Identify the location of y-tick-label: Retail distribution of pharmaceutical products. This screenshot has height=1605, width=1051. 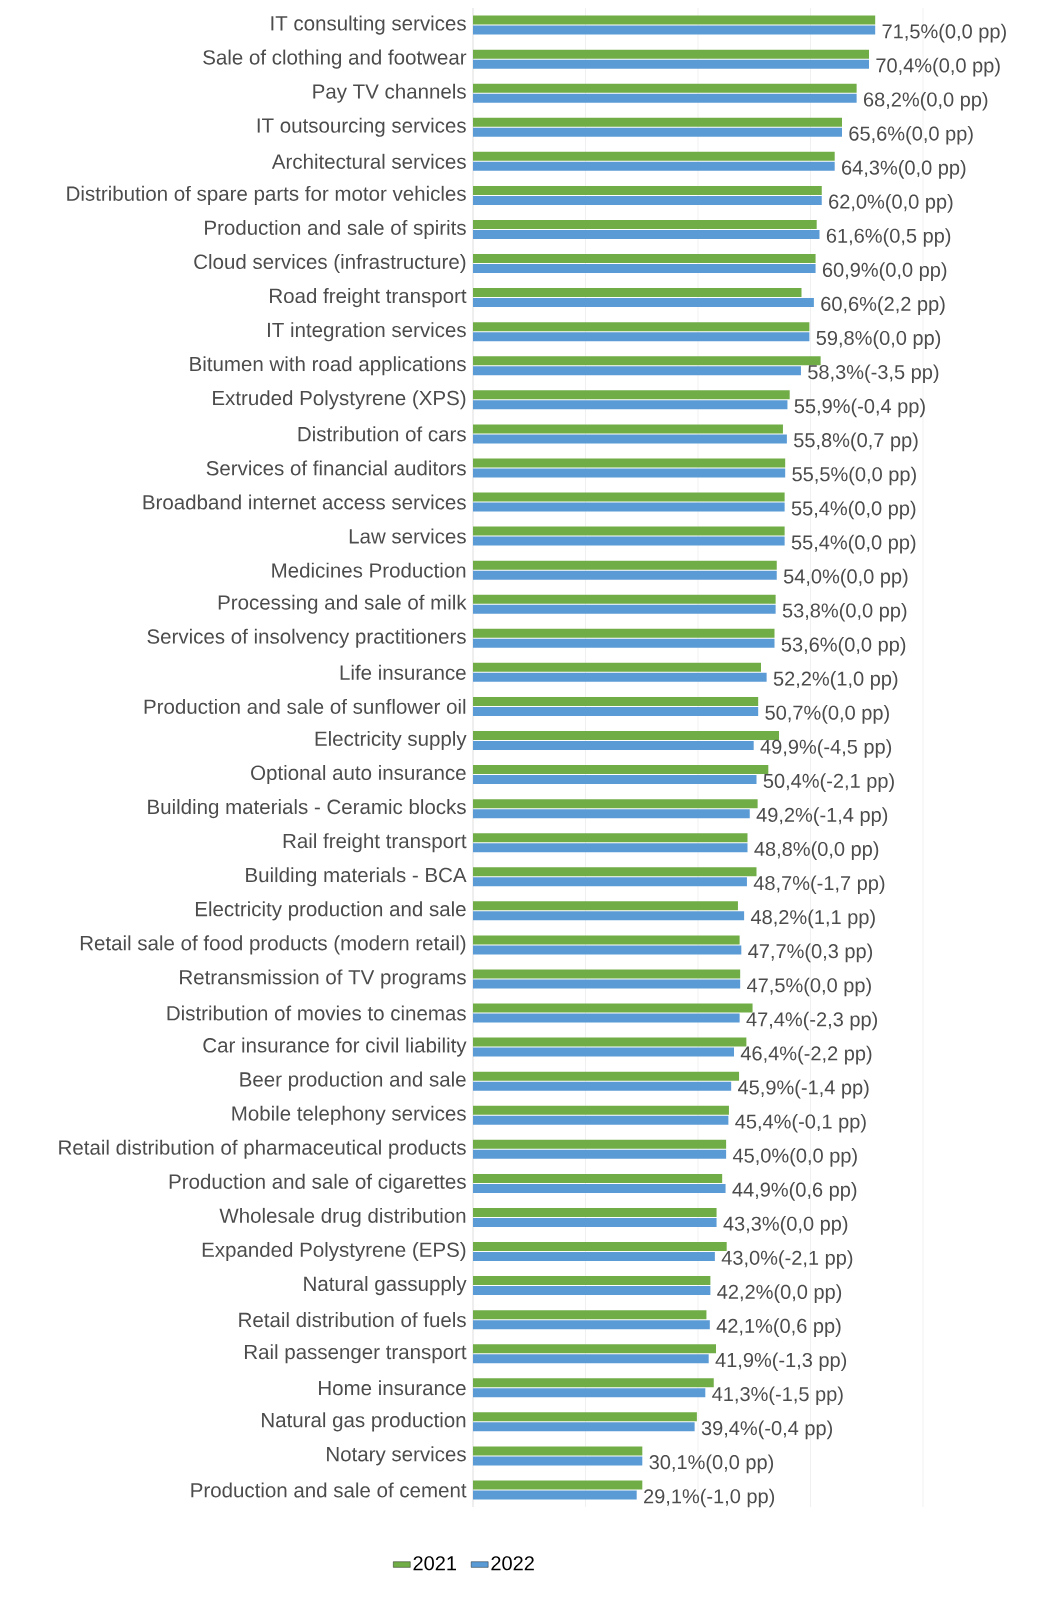
(262, 1149).